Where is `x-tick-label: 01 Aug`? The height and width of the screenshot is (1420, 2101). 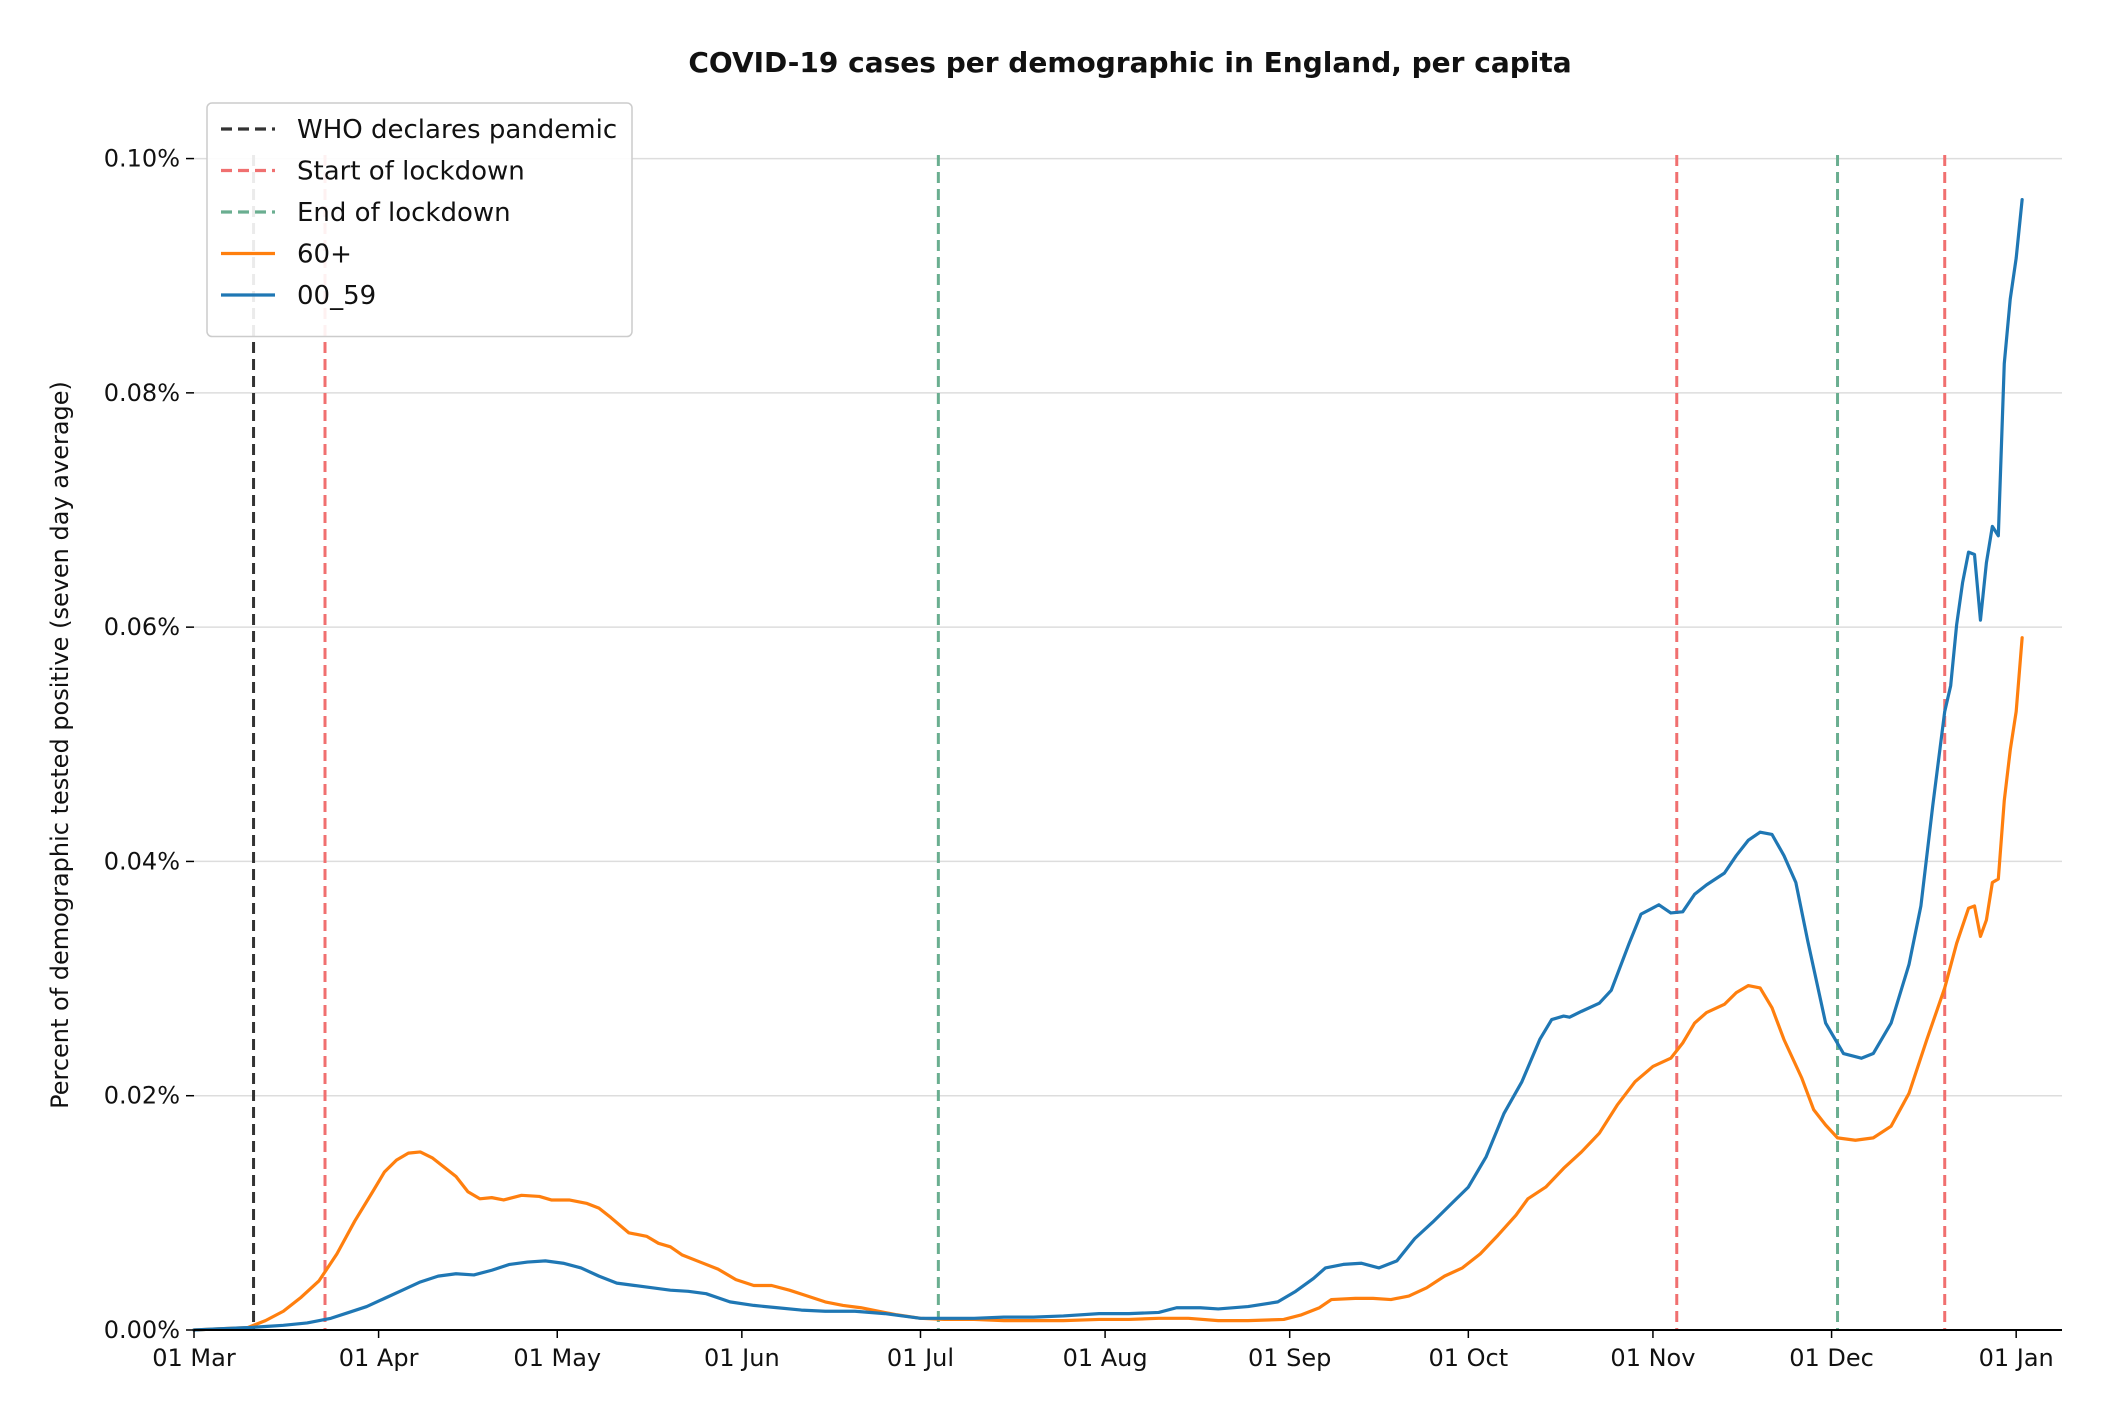 x-tick-label: 01 Aug is located at coordinates (1105, 1358).